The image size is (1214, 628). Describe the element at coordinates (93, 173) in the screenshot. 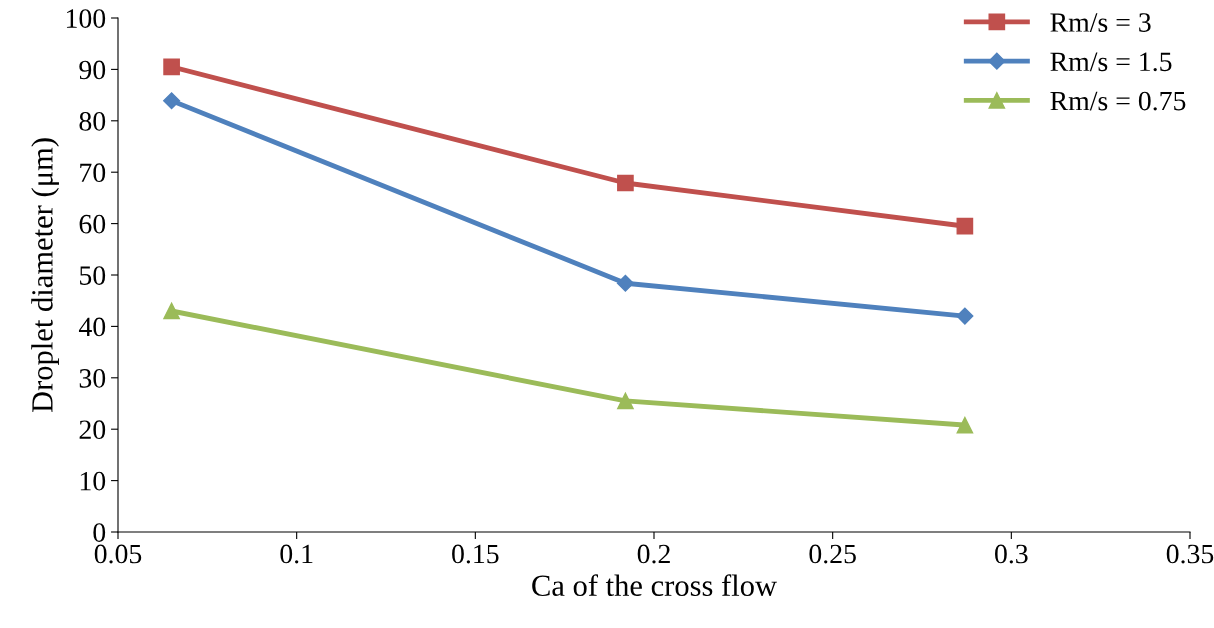

I see `y-tick-label: 70` at that location.